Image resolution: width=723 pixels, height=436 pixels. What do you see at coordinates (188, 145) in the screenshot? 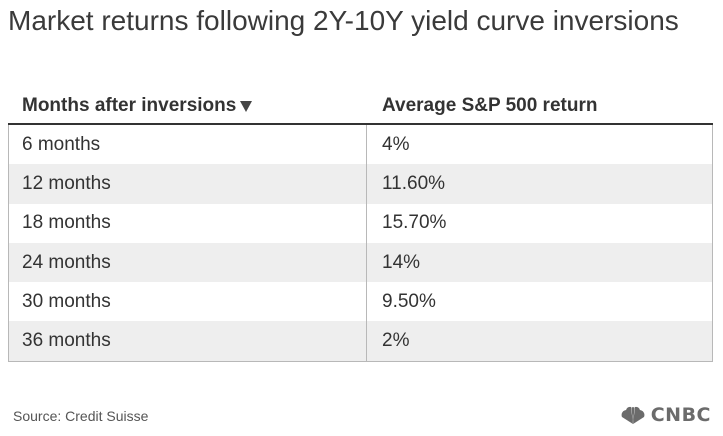
I see `cell-months: 6 months` at bounding box center [188, 145].